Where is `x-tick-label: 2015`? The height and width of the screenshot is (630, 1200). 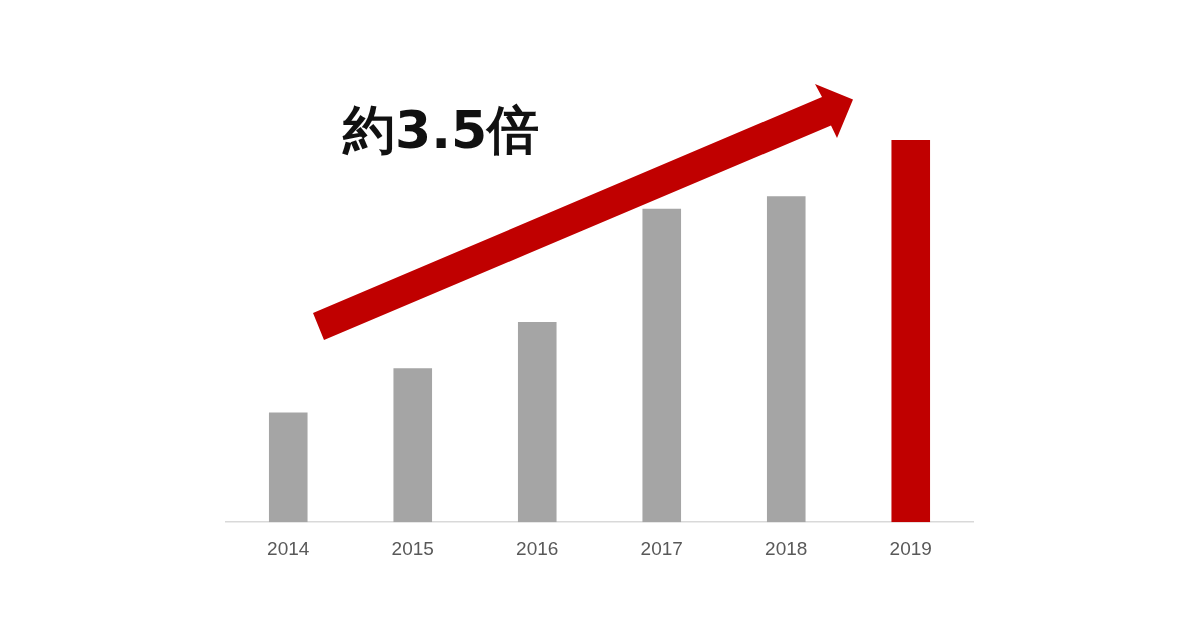
x-tick-label: 2015 is located at coordinates (412, 548).